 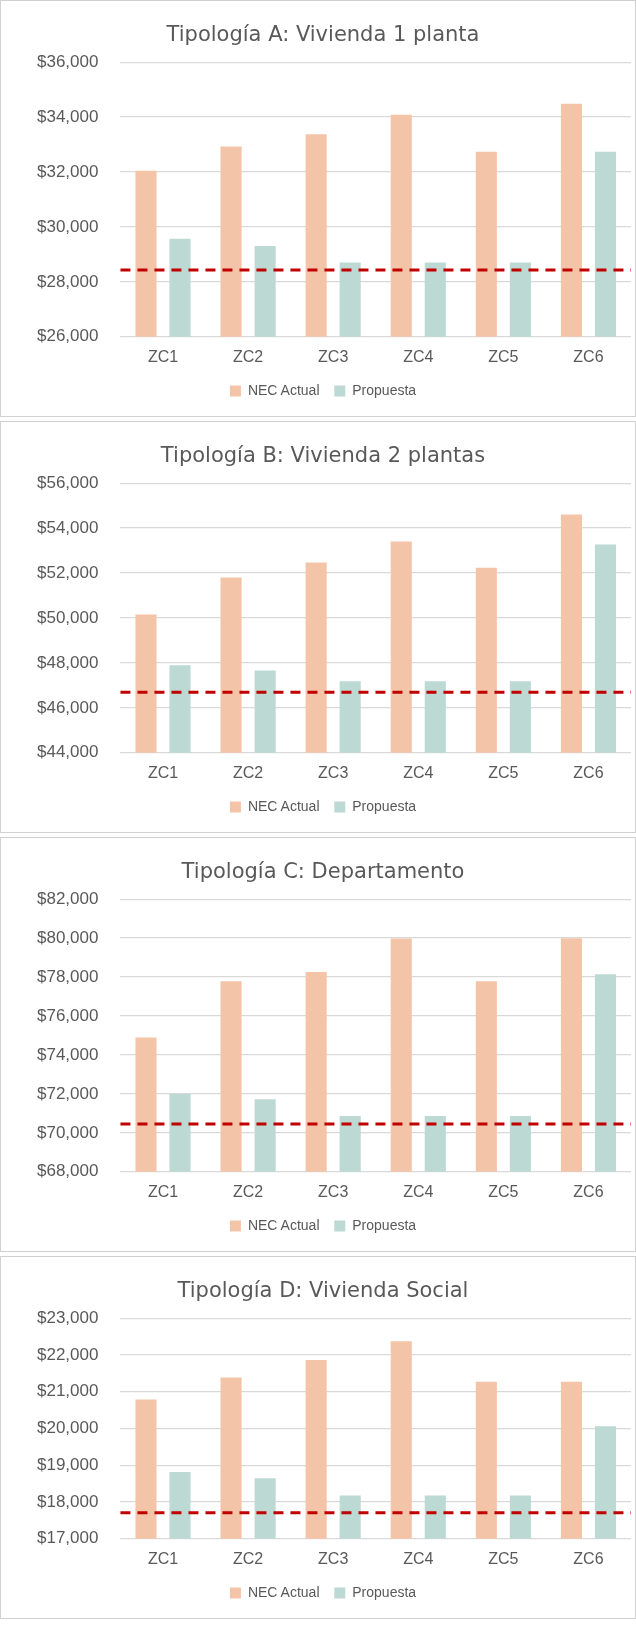 What do you see at coordinates (68, 1501) in the screenshot?
I see `y-tick-label: $18,000` at bounding box center [68, 1501].